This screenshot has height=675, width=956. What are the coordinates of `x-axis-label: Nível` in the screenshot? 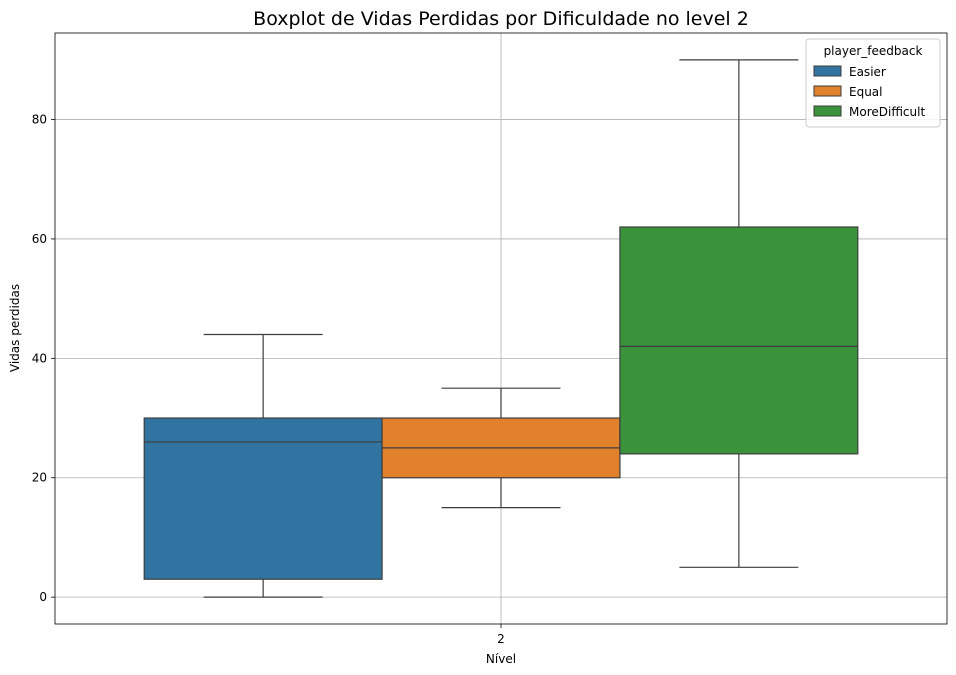 It's located at (501, 659).